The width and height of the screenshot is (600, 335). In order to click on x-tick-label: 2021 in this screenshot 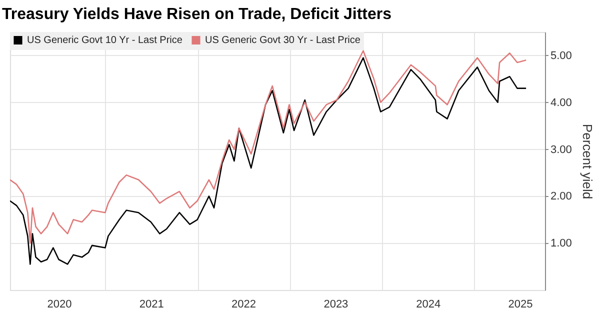, I will do `click(151, 304)`.